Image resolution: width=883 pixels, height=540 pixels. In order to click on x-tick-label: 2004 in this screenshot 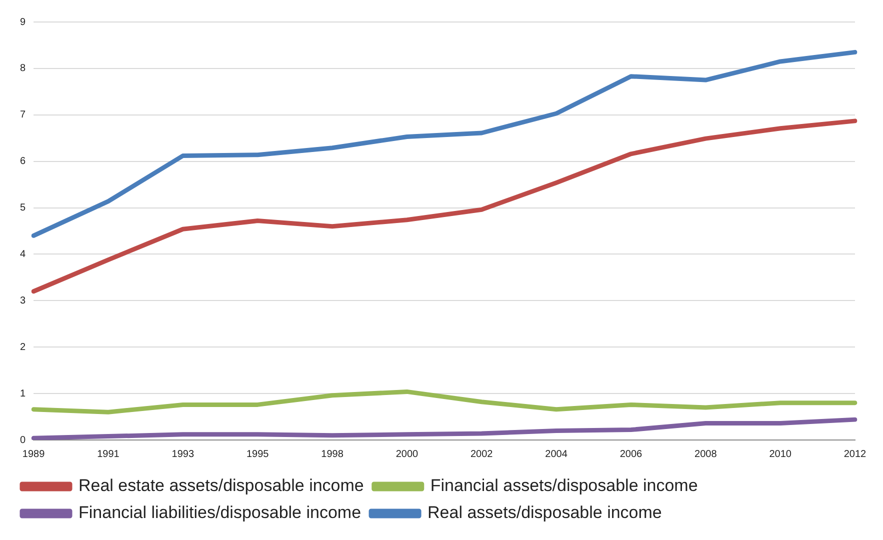, I will do `click(556, 454)`.